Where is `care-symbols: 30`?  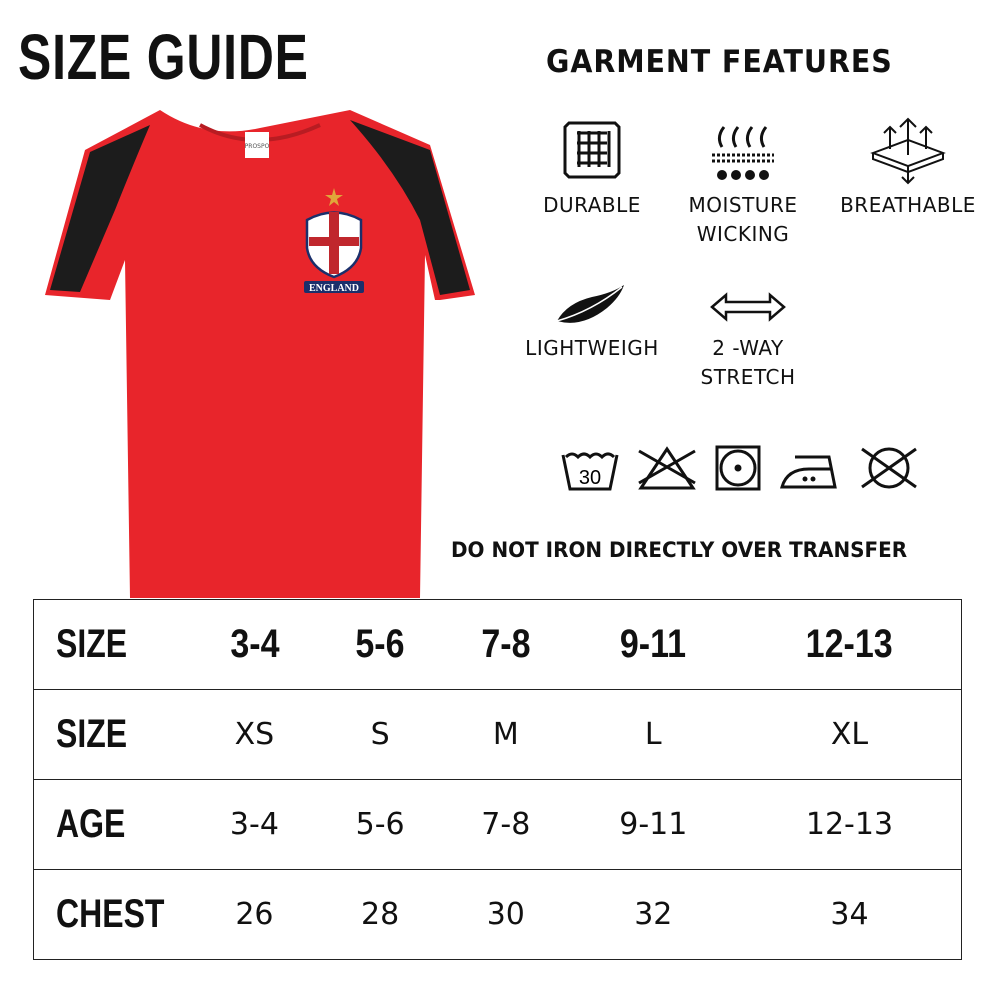 care-symbols: 30 is located at coordinates (740, 468).